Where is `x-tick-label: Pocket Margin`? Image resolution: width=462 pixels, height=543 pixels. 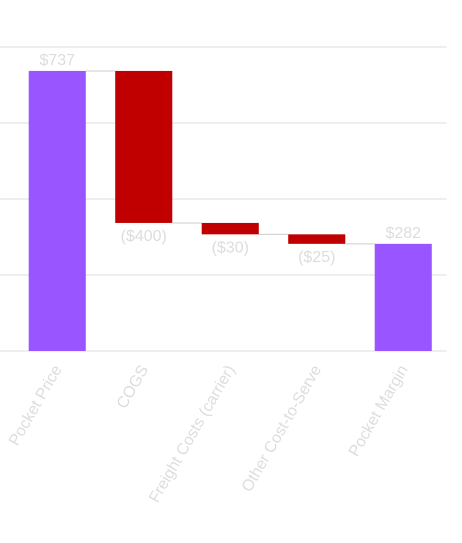 x-tick-label: Pocket Margin is located at coordinates (379, 411).